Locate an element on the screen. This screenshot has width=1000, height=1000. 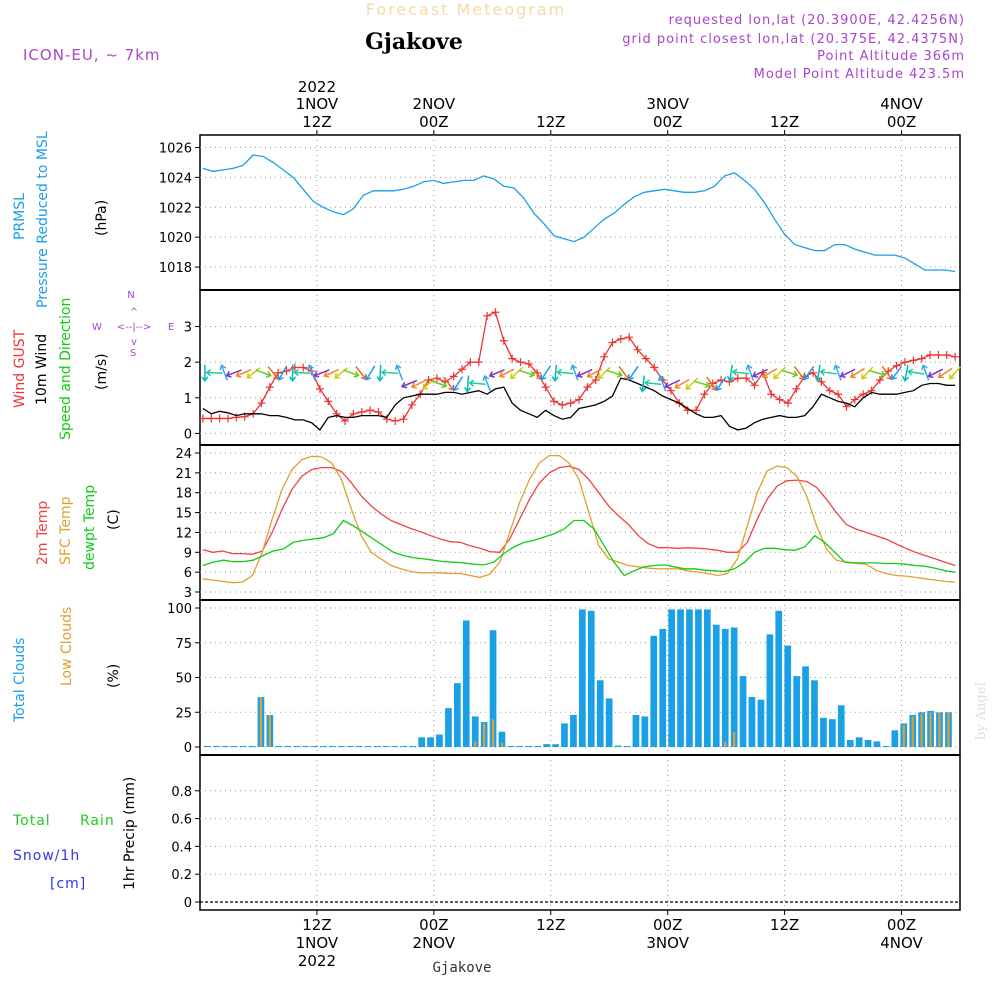
panel-4: 0 0.2 0.4 0.6 0.8 is located at coordinates (566, 832).